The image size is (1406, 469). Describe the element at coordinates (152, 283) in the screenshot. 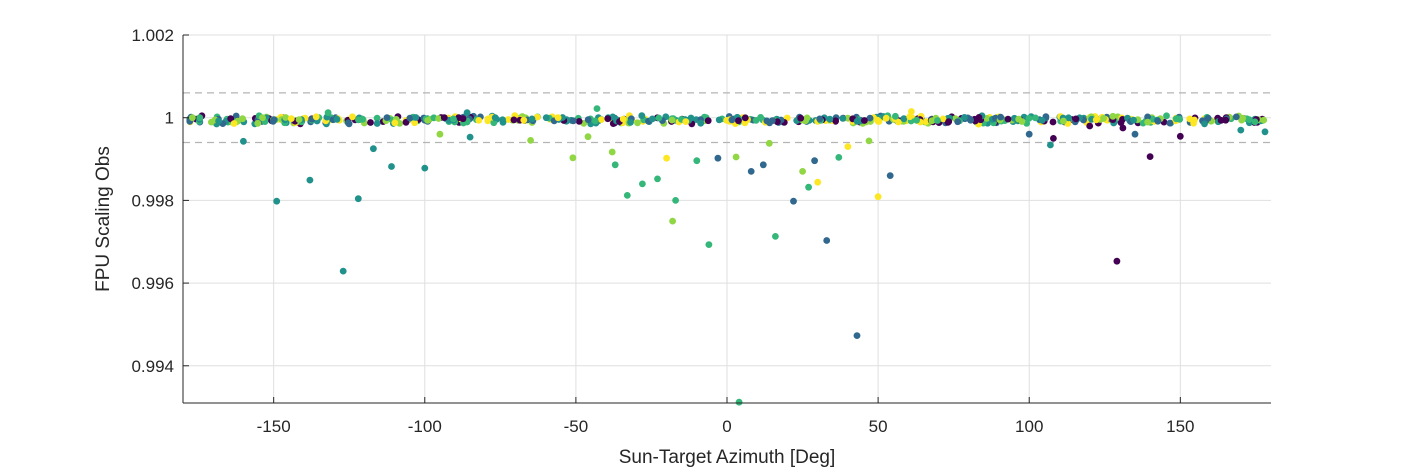

I see `y-tick-label: 0.996` at that location.